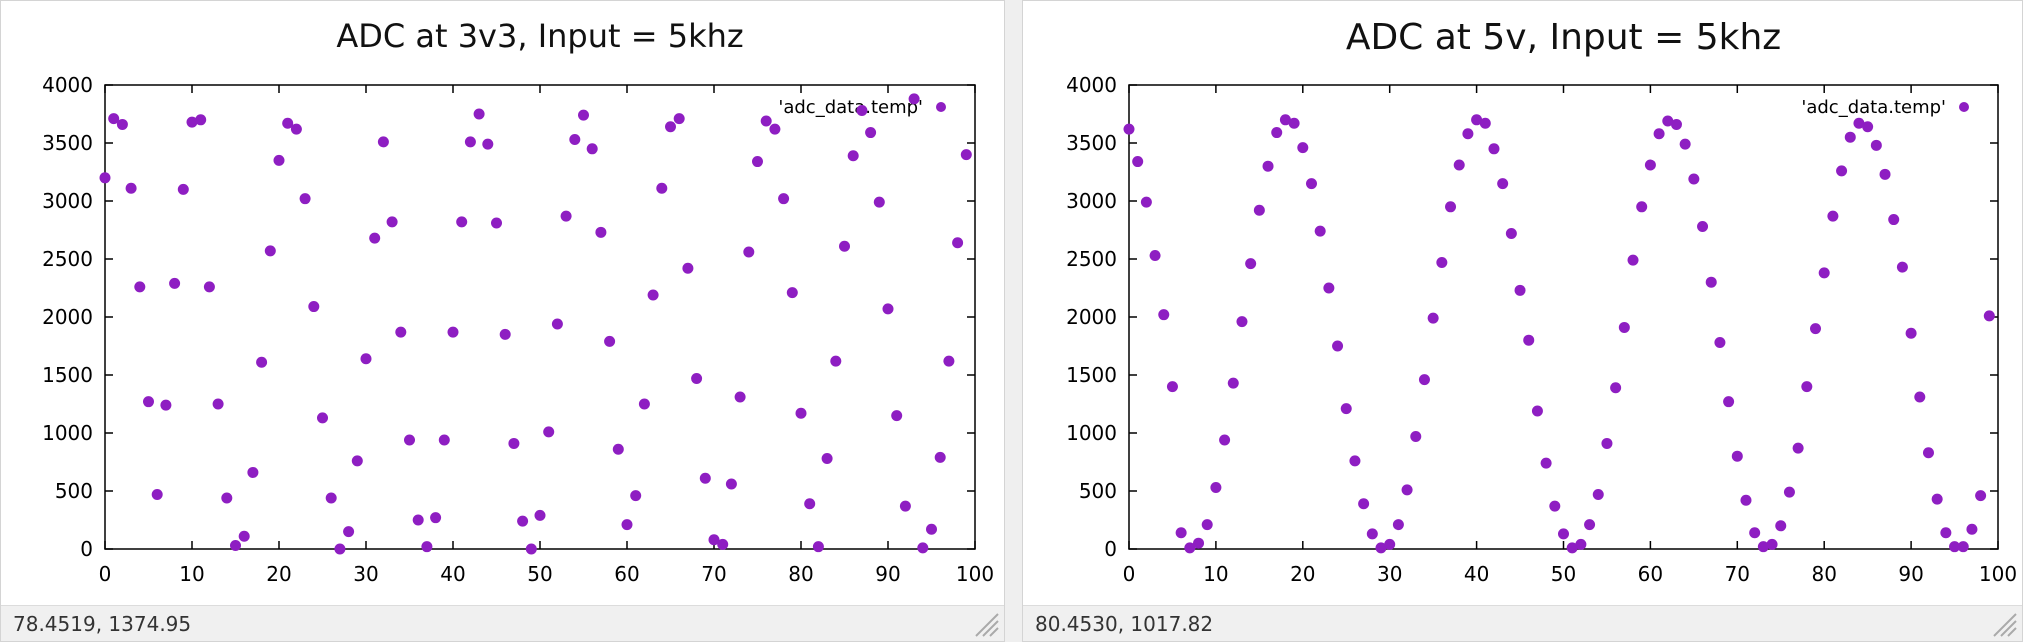  What do you see at coordinates (1389, 574) in the screenshot?
I see `x-tick-label: 30` at bounding box center [1389, 574].